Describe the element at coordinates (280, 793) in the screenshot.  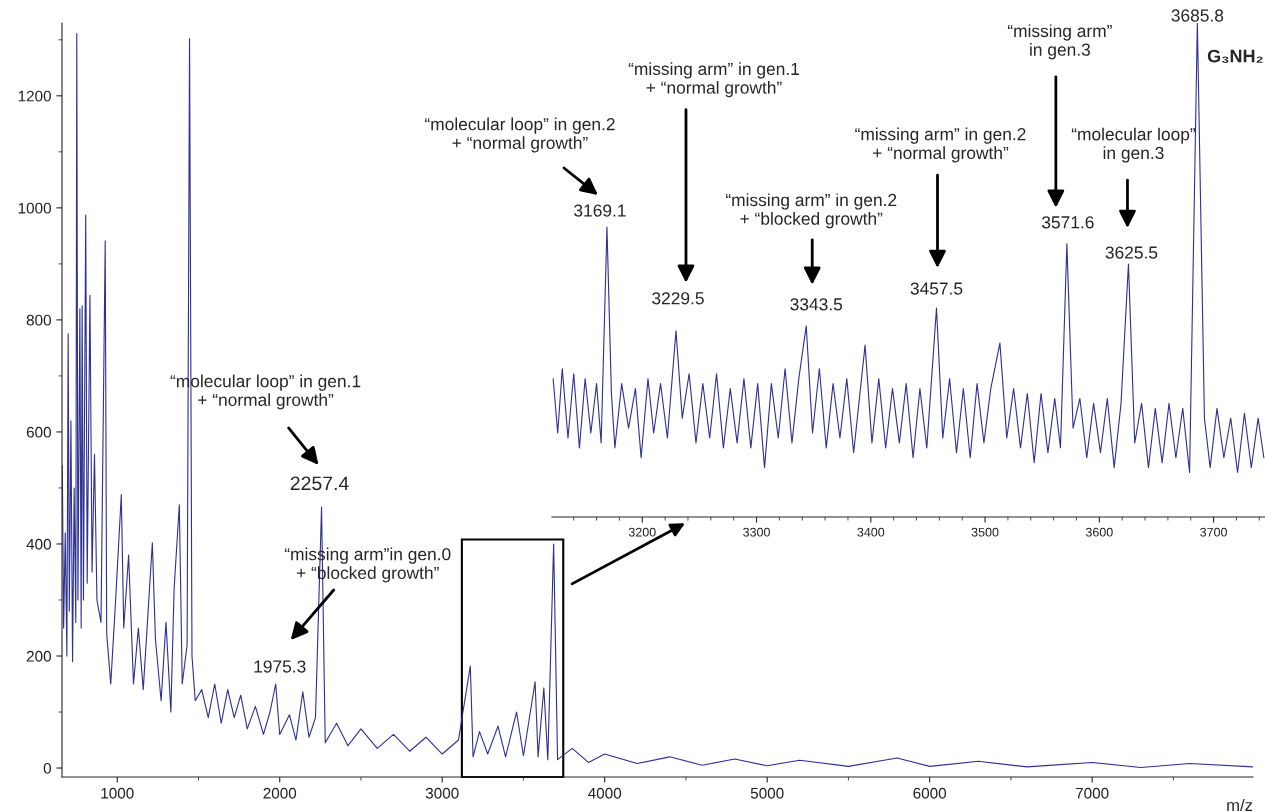
I see `x-tick-label: 2000` at that location.